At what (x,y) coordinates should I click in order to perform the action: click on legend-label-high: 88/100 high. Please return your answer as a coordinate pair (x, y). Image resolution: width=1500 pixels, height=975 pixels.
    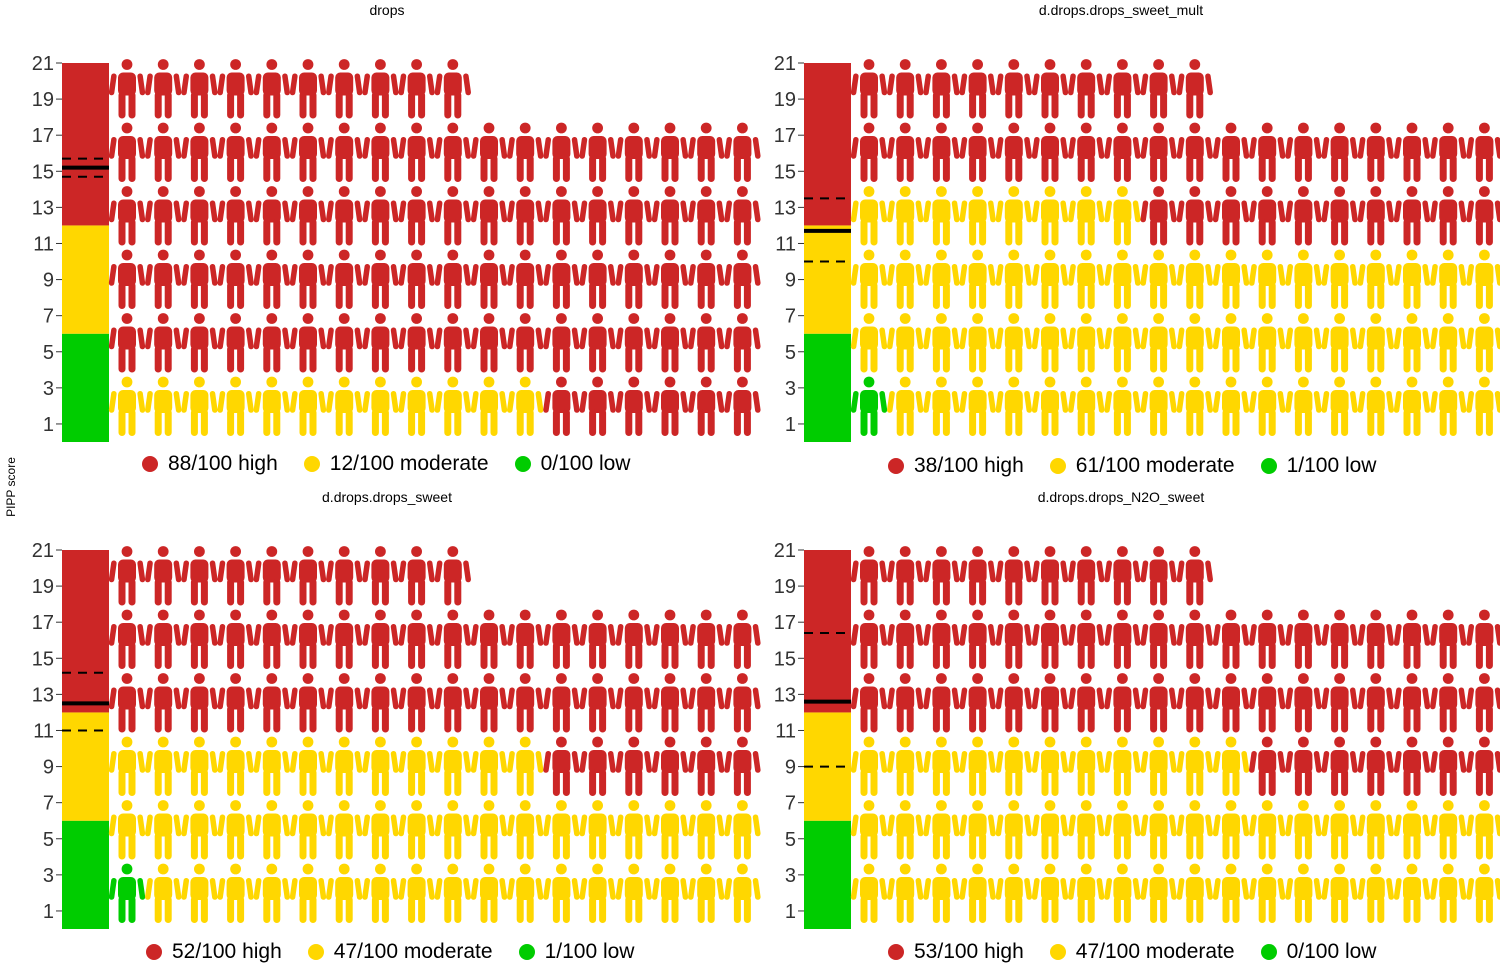
    Looking at the image, I should click on (223, 463).